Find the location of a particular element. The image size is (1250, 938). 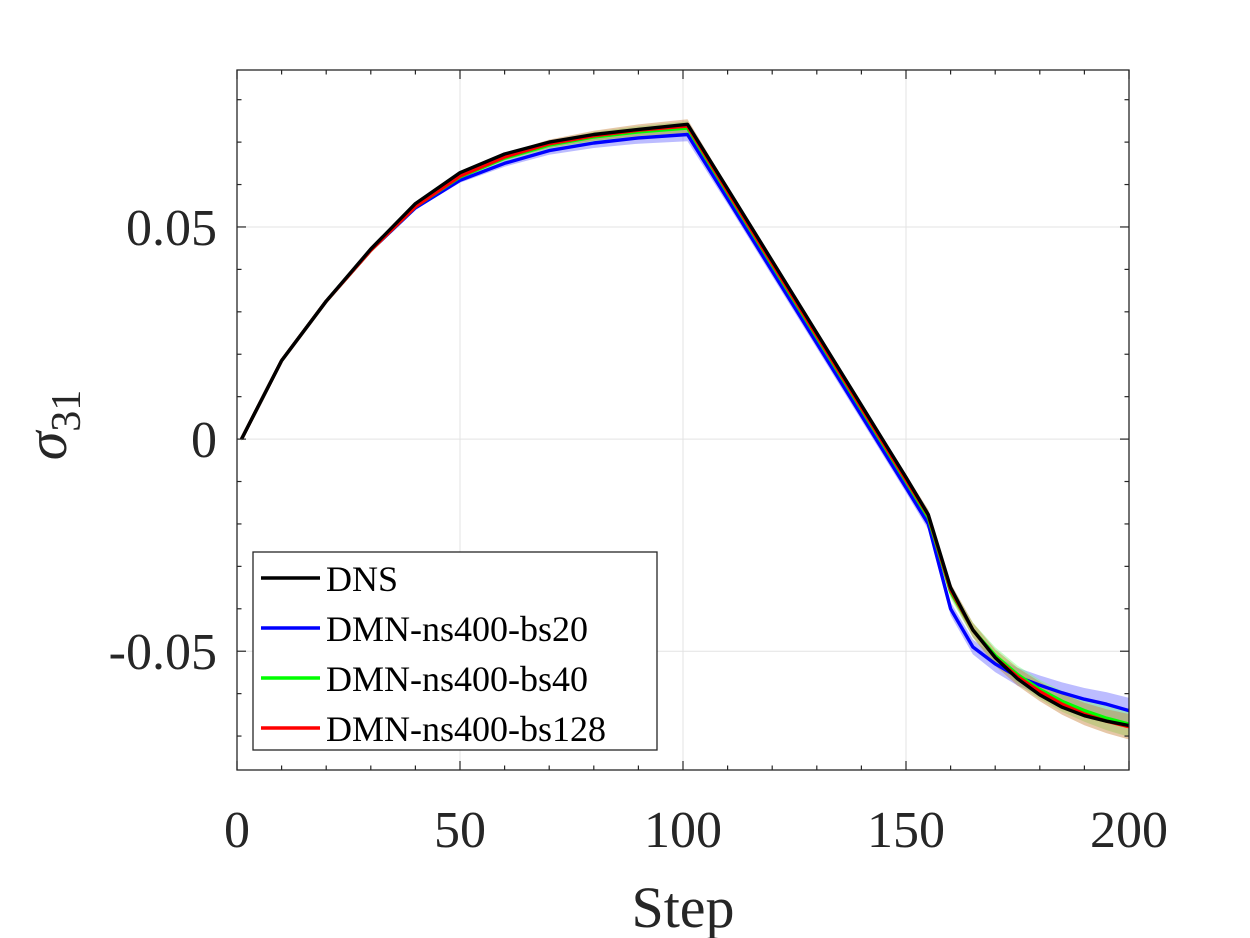

y-axis-title-subscript: 31 is located at coordinates (67, 411).